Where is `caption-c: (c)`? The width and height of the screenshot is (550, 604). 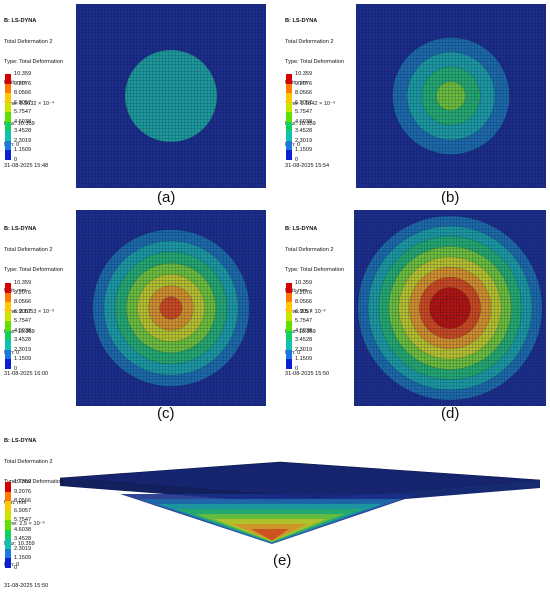 caption-c: (c) is located at coordinates (166, 413).